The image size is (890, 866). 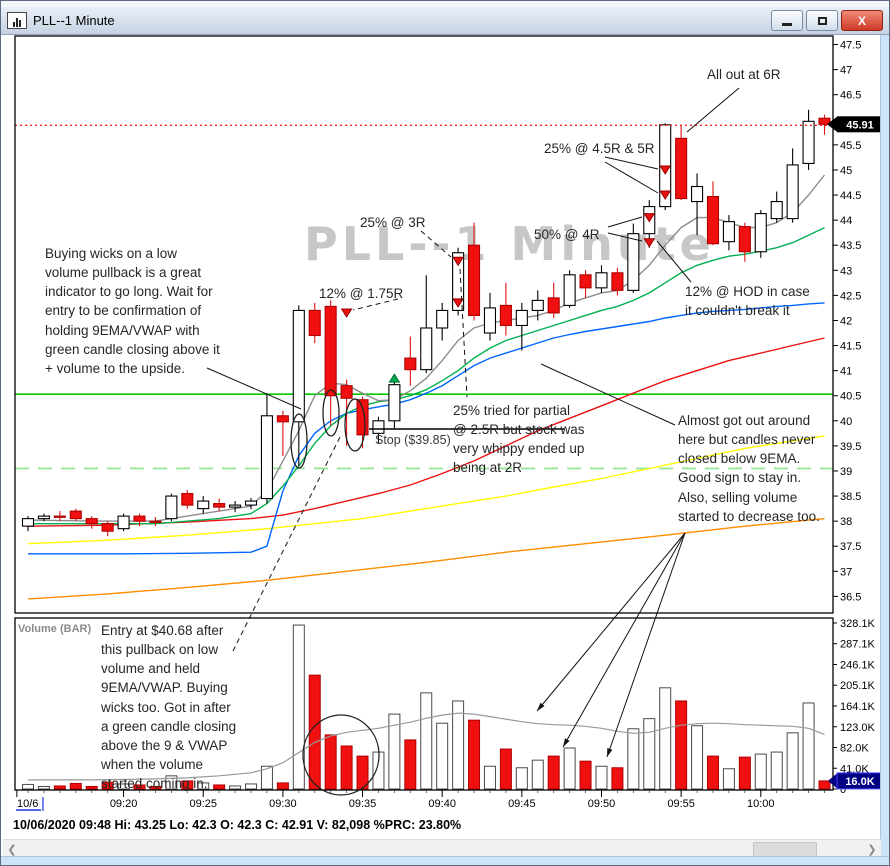 I want to click on annotation-exit-175r-label: 12% @ 1.75R, so click(x=361, y=293).